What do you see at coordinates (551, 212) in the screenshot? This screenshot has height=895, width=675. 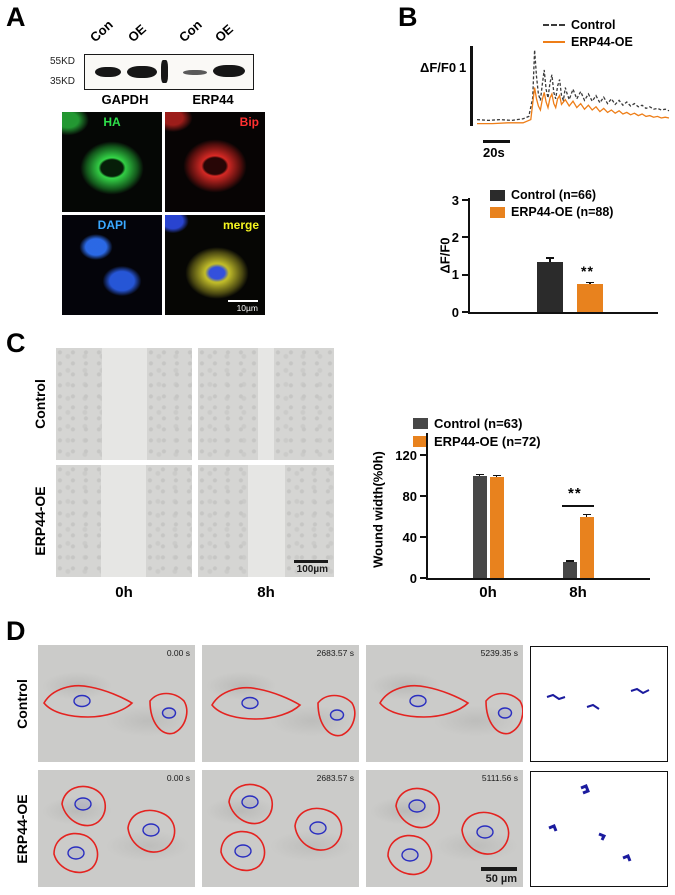 I see `bar-legend-b-oe: ERP44-OE (n=88)` at bounding box center [551, 212].